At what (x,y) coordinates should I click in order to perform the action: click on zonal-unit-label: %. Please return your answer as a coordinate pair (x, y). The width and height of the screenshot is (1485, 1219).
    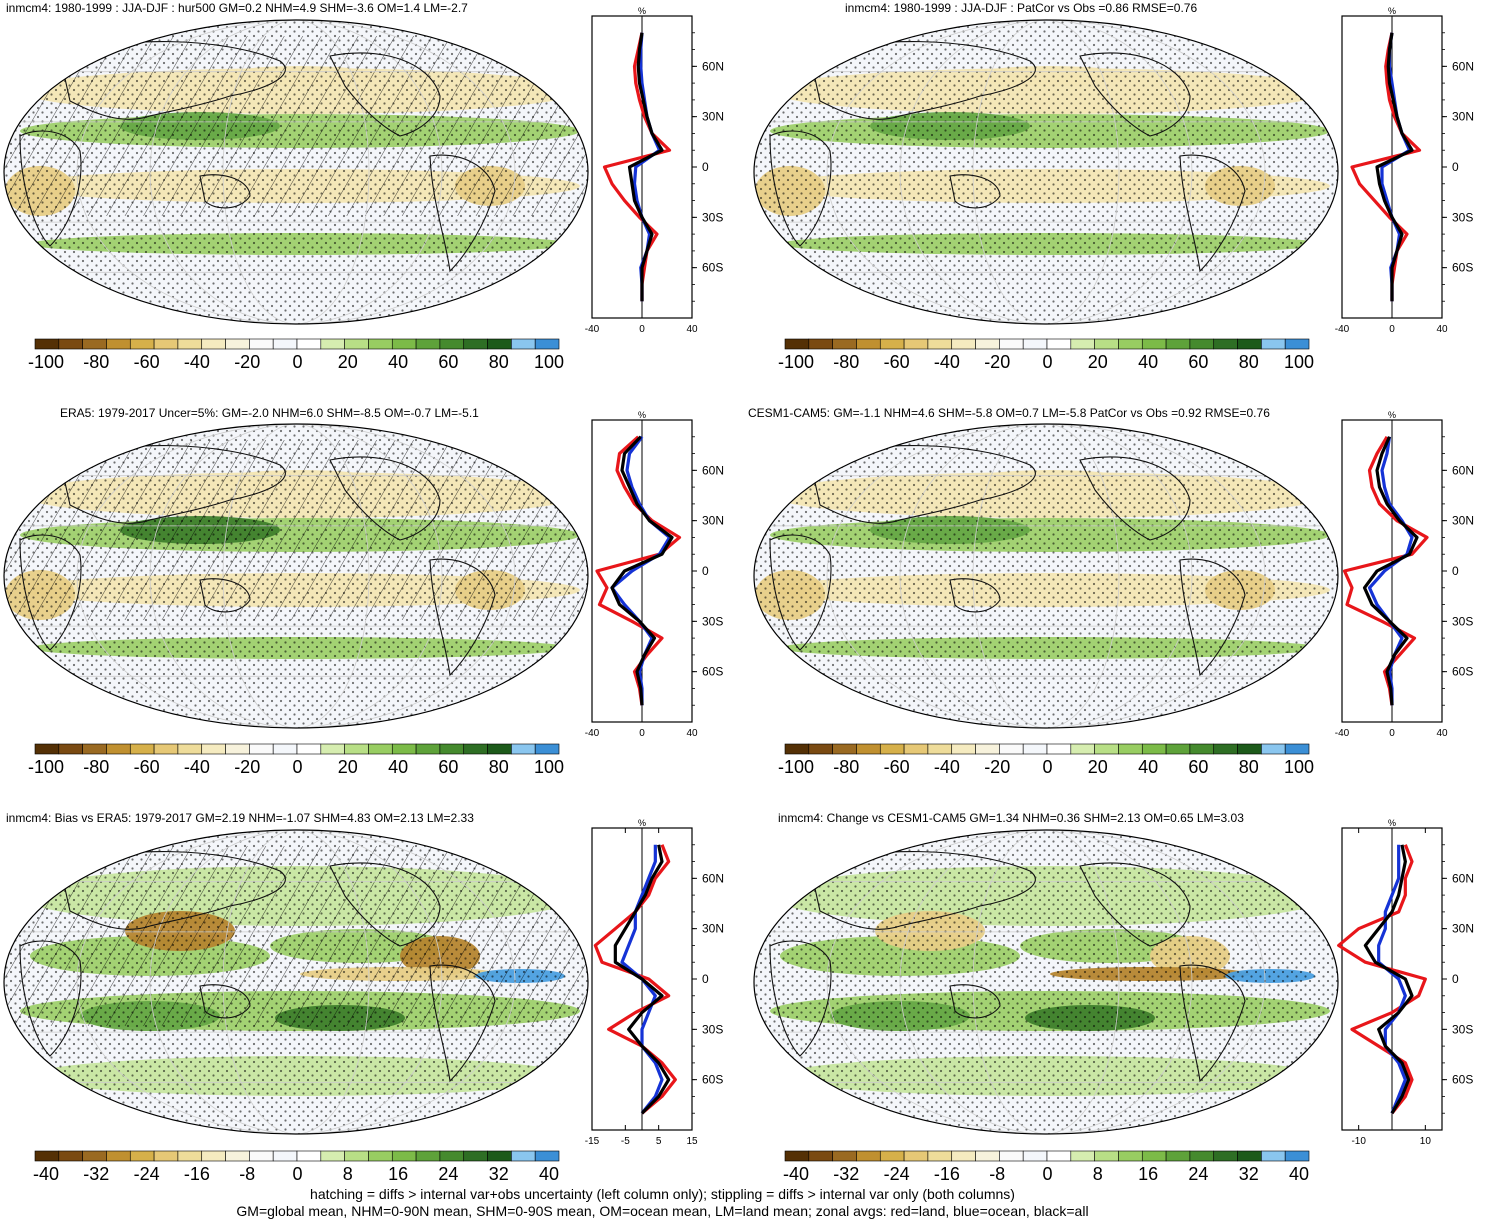
    Looking at the image, I should click on (1392, 11).